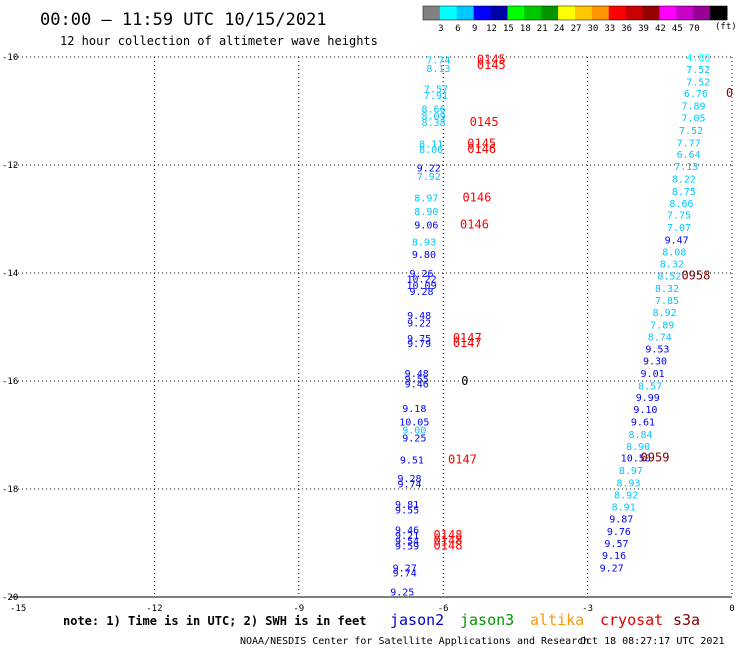 This screenshot has width=740, height=650. Describe the element at coordinates (440, 29) in the screenshot. I see `colorbar-label: 3` at that location.